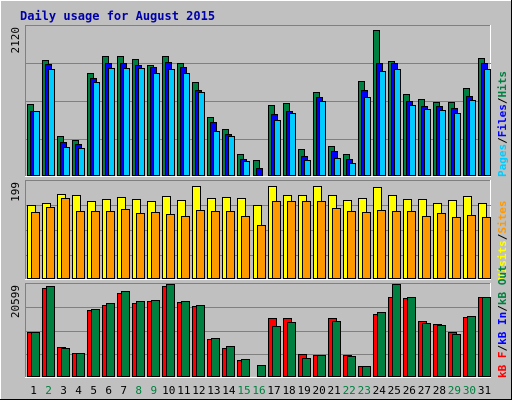 The width and height of the screenshot is (512, 400). I want to click on x-tick-label: 29, so click(454, 390).